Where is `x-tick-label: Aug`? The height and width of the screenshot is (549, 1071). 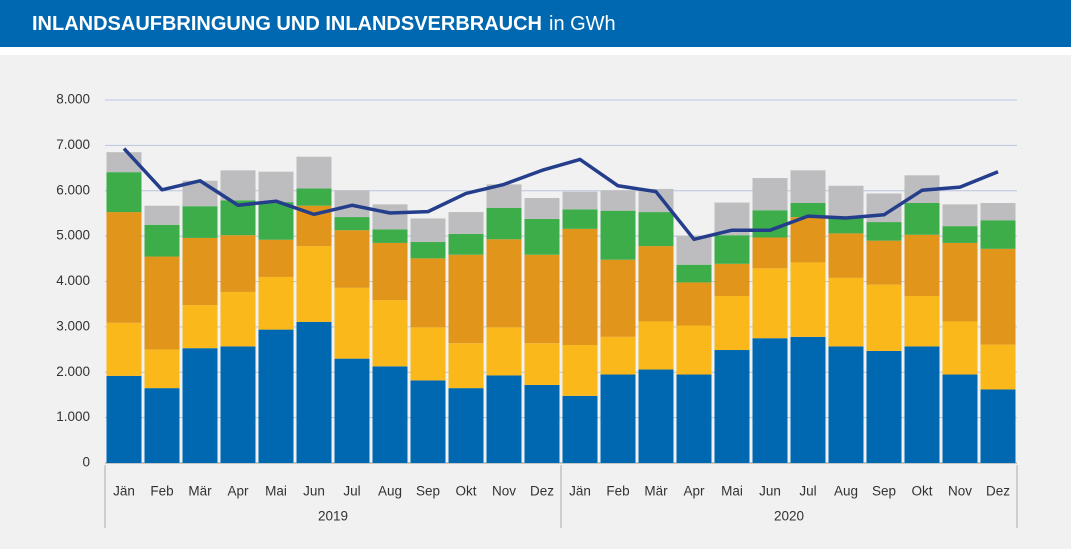 x-tick-label: Aug is located at coordinates (846, 491).